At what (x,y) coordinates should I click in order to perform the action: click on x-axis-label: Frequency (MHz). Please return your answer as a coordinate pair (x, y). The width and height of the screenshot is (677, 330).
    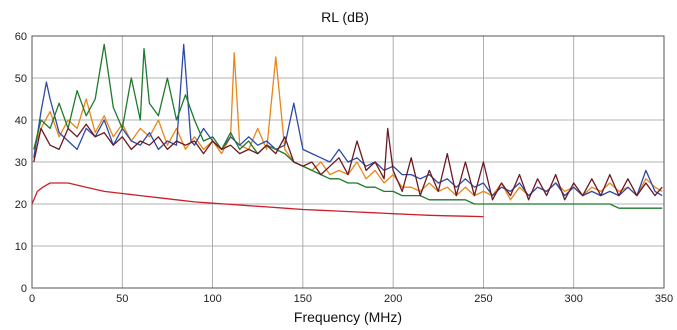
    Looking at the image, I should click on (348, 317).